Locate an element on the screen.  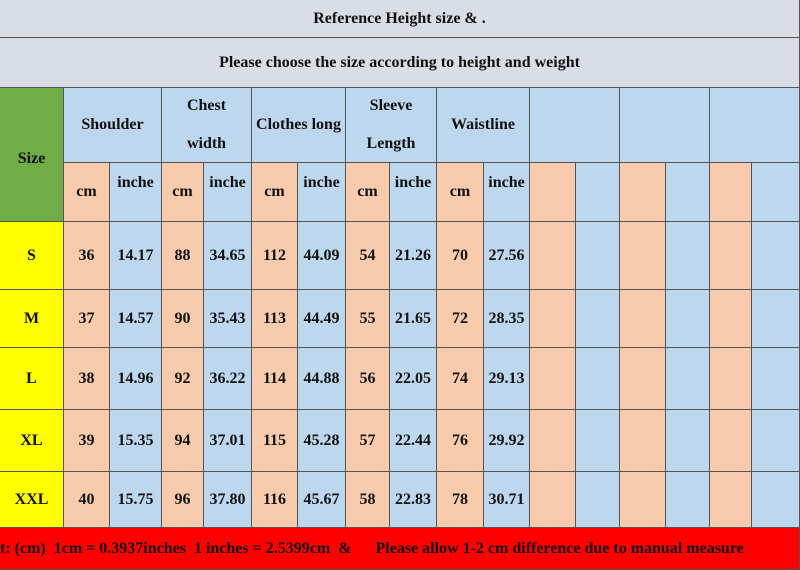
measurement: 55 is located at coordinates (368, 319).